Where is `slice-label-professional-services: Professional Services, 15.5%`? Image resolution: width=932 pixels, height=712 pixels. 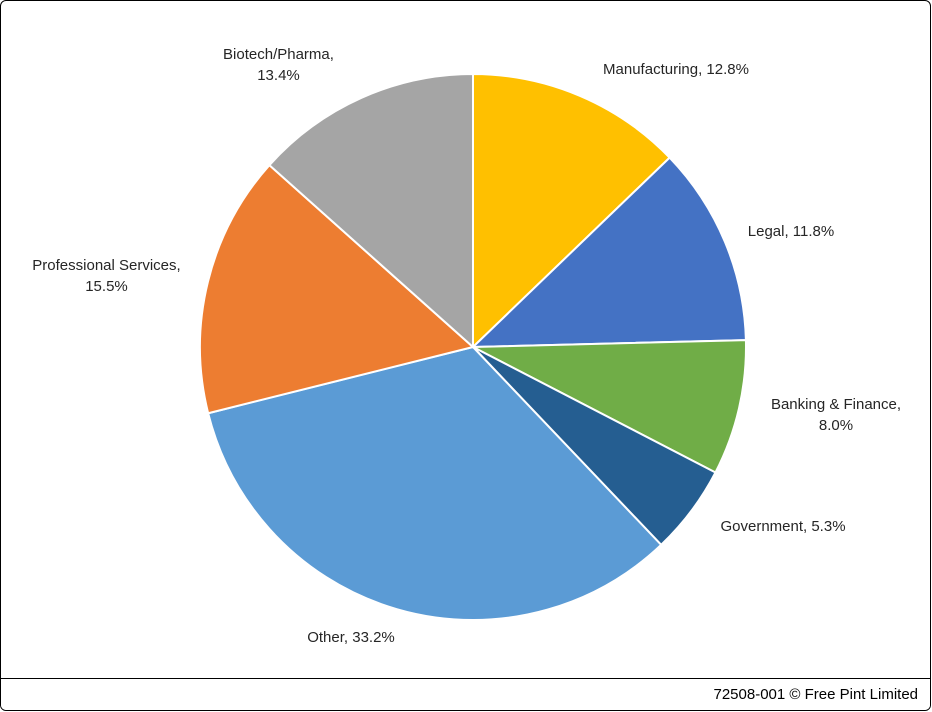 slice-label-professional-services: Professional Services, 15.5% is located at coordinates (106, 276).